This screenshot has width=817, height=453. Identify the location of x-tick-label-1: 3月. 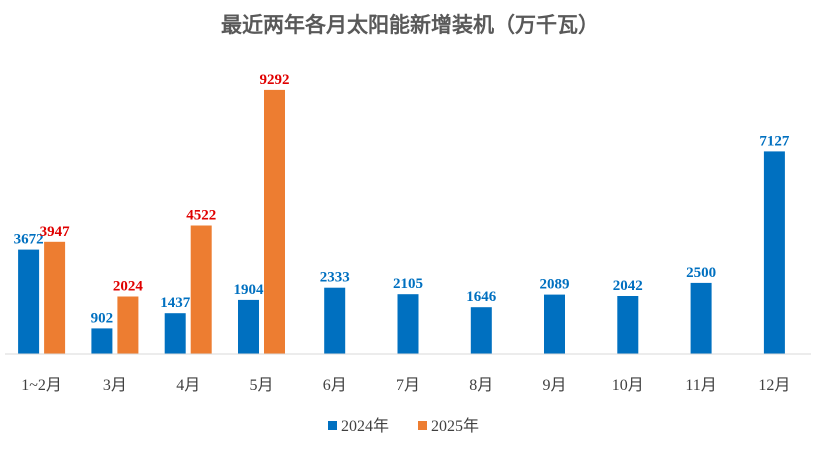
(115, 385).